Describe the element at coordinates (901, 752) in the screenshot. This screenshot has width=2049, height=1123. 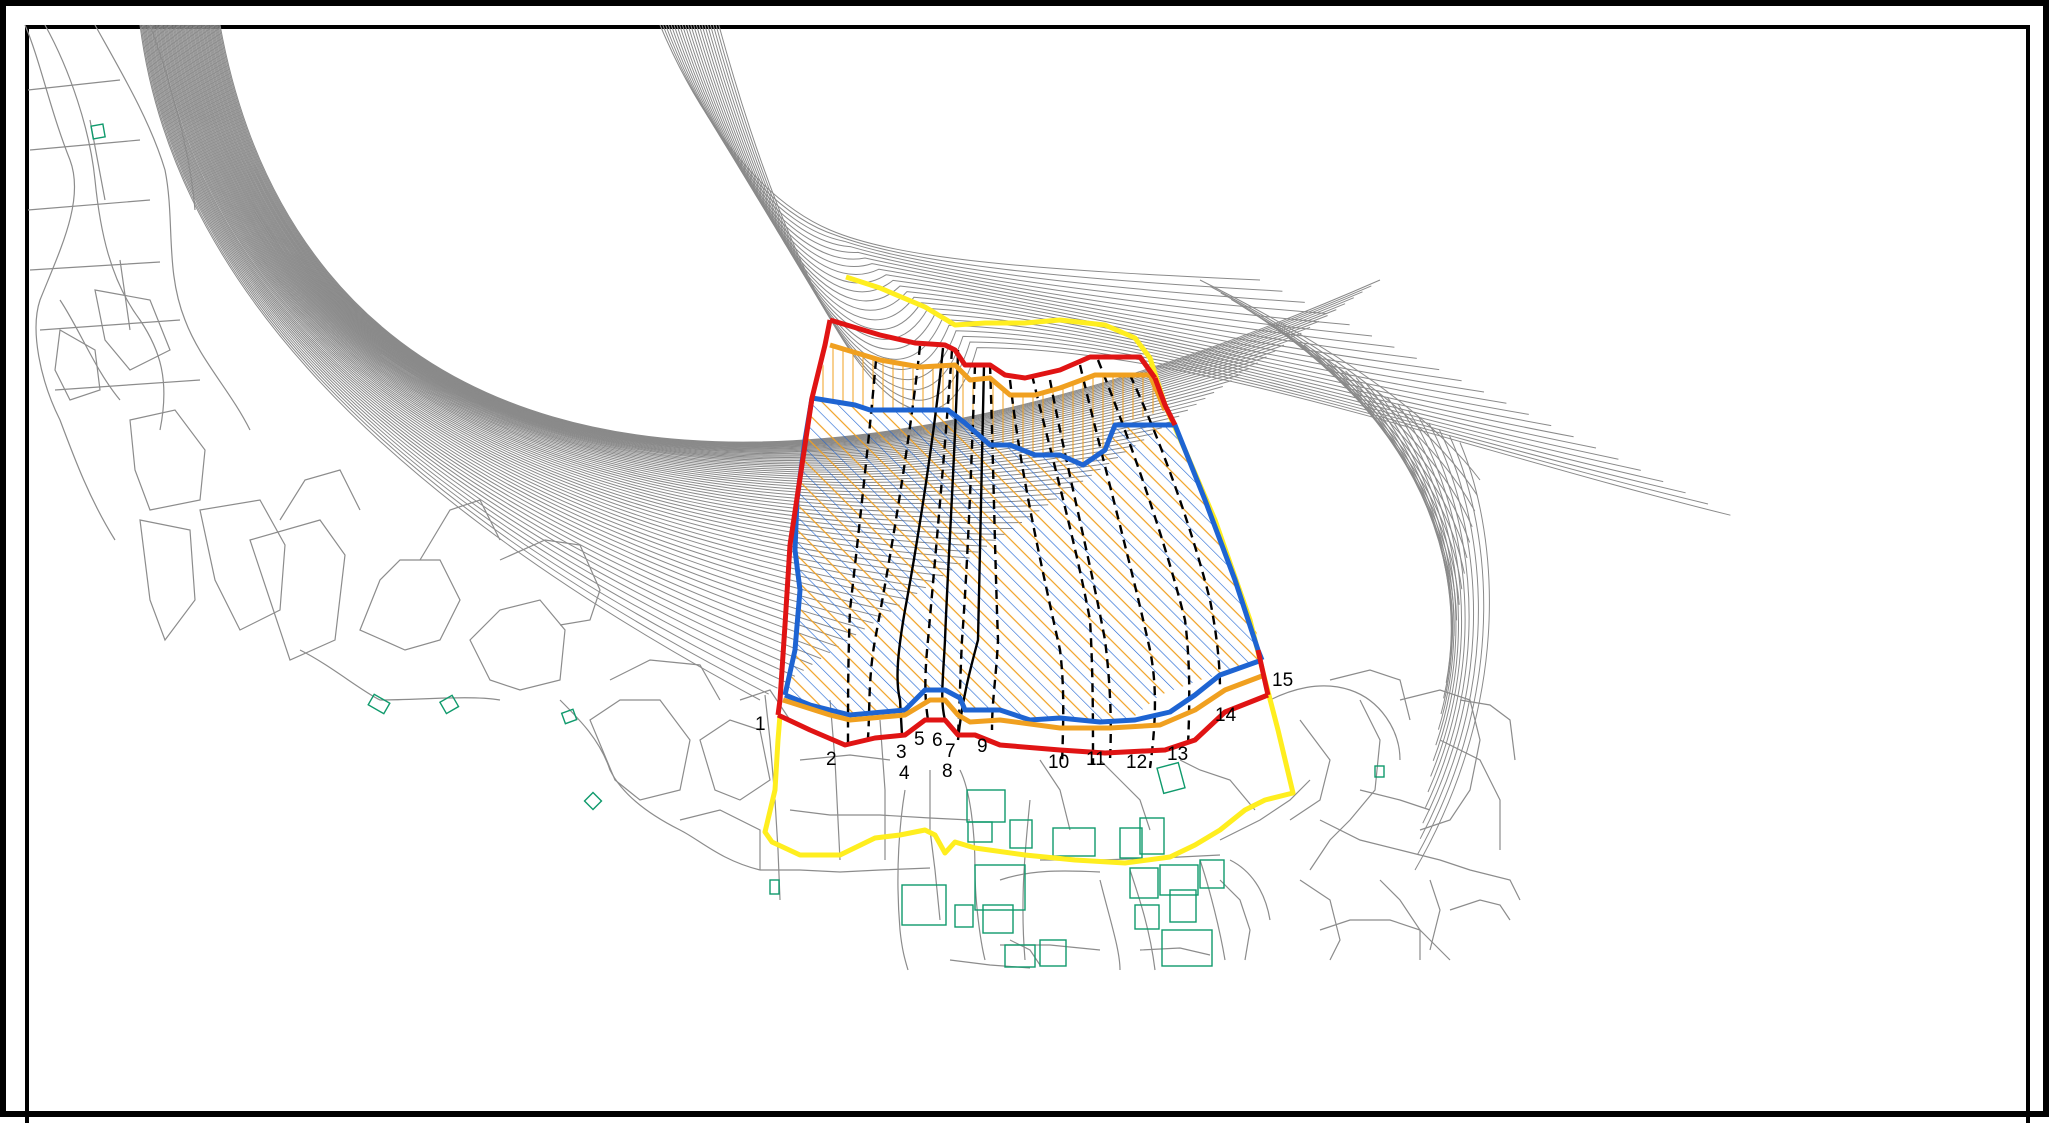
I see `section-label-3: 3` at that location.